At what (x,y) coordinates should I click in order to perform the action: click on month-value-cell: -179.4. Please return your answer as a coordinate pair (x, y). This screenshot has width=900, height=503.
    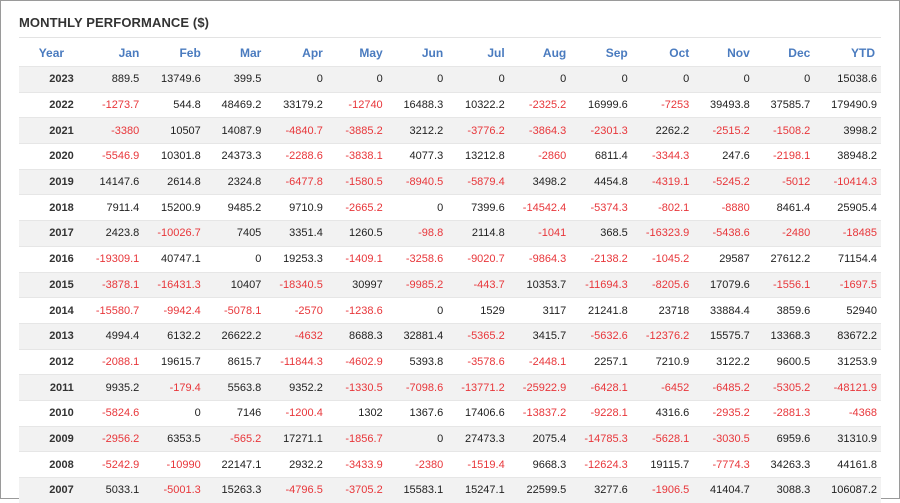
    Looking at the image, I should click on (176, 387).